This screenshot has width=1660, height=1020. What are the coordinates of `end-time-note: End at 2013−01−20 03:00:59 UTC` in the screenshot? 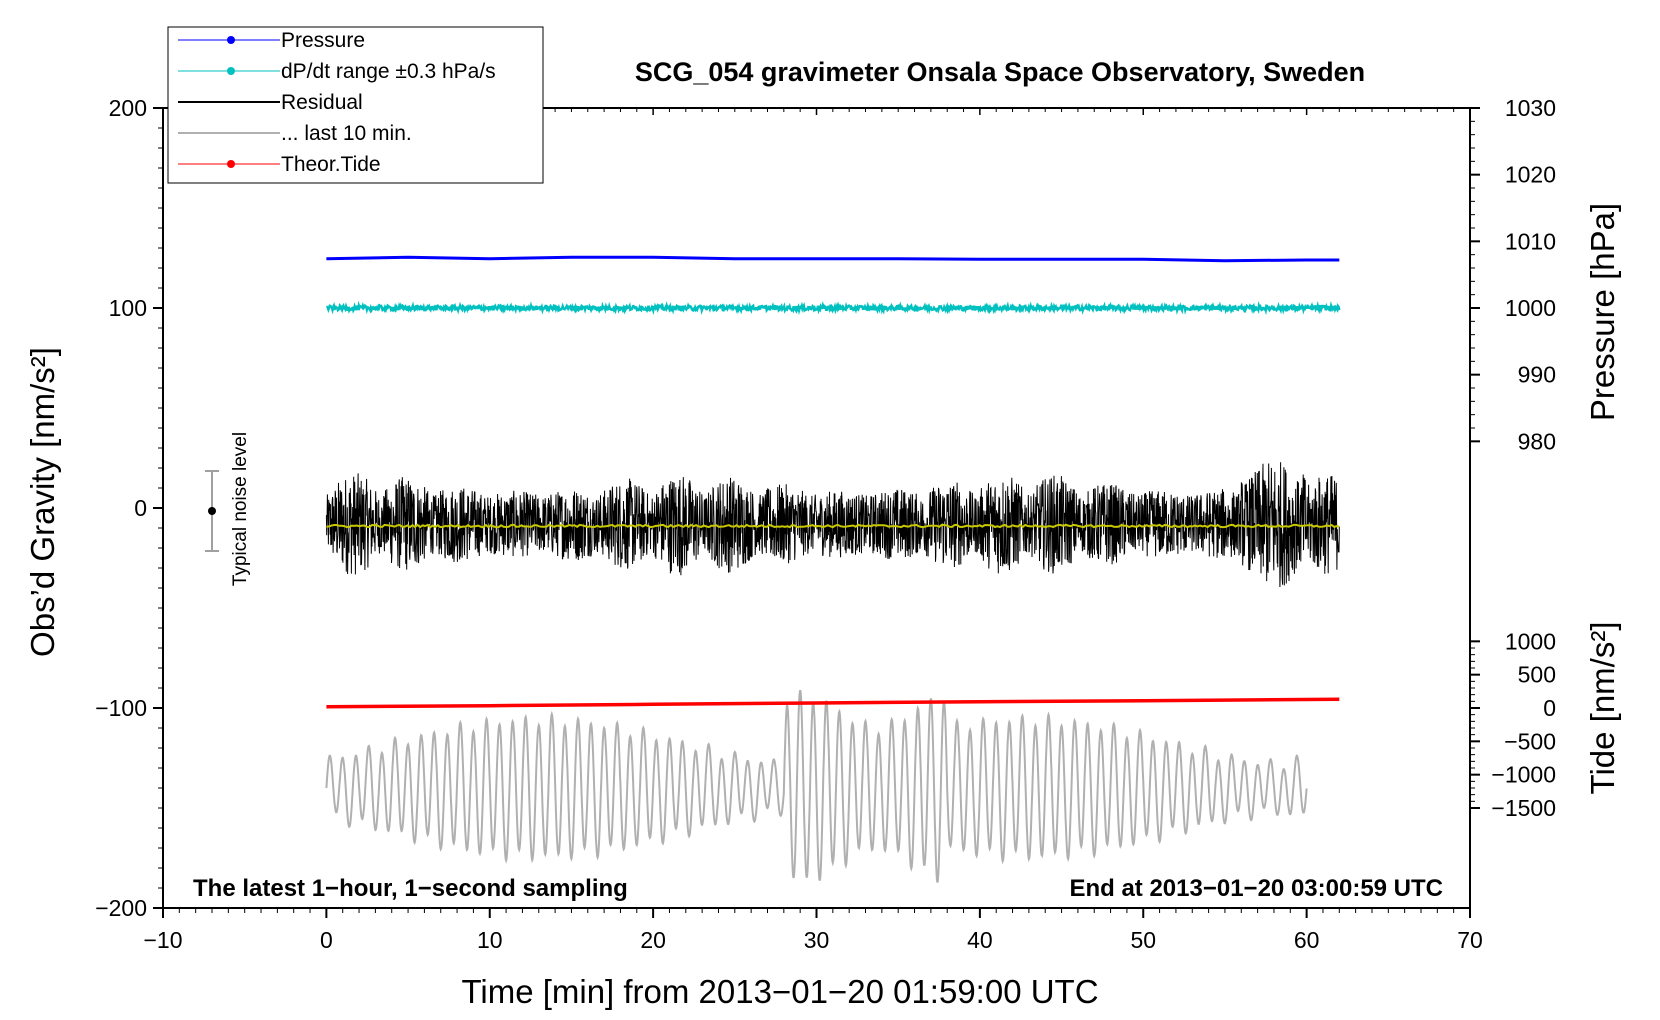 It's located at (1256, 888).